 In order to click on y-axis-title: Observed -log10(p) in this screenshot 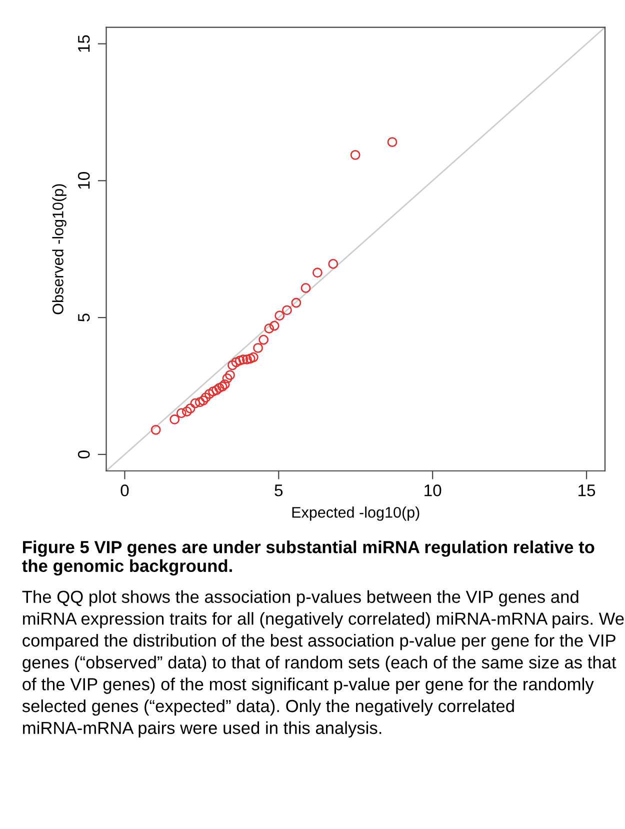, I will do `click(59, 249)`.